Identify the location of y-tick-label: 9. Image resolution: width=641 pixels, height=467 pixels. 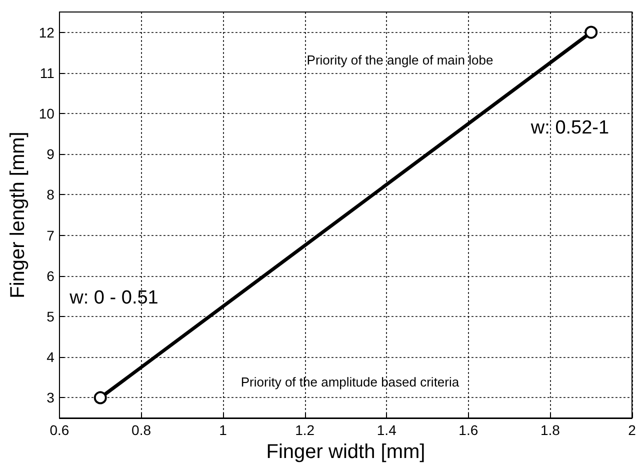
(50, 154).